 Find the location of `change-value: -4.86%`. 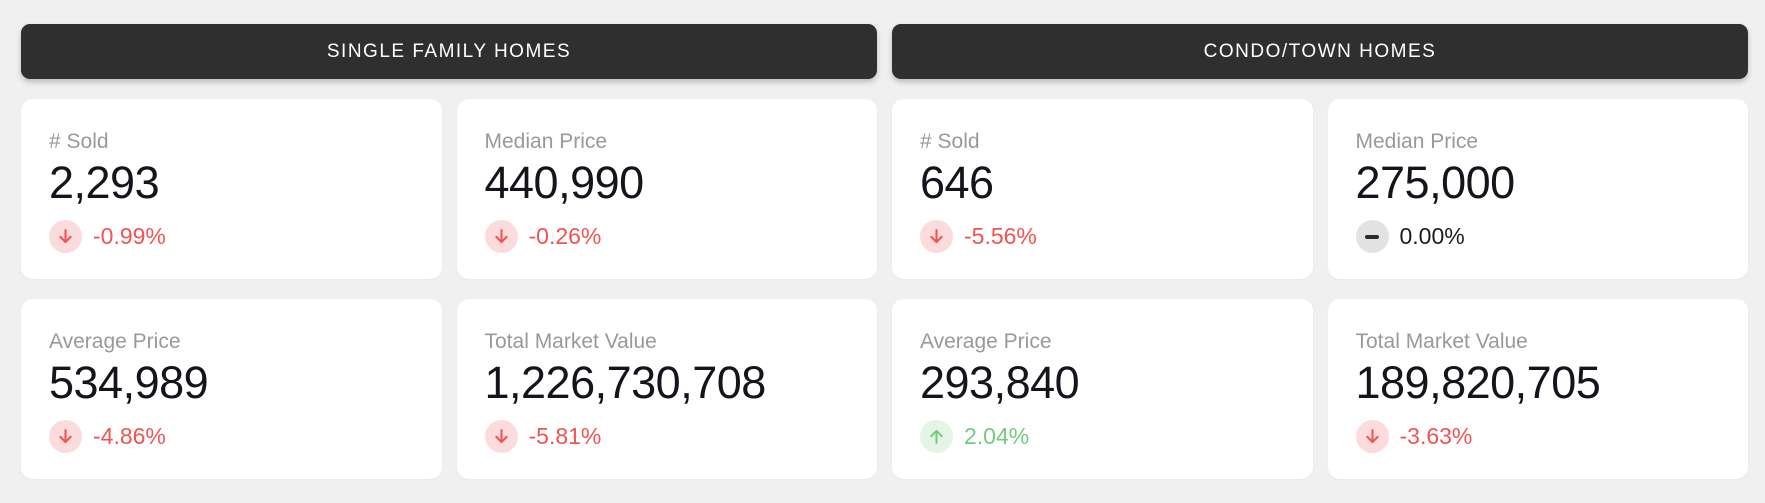

change-value: -4.86% is located at coordinates (129, 436).